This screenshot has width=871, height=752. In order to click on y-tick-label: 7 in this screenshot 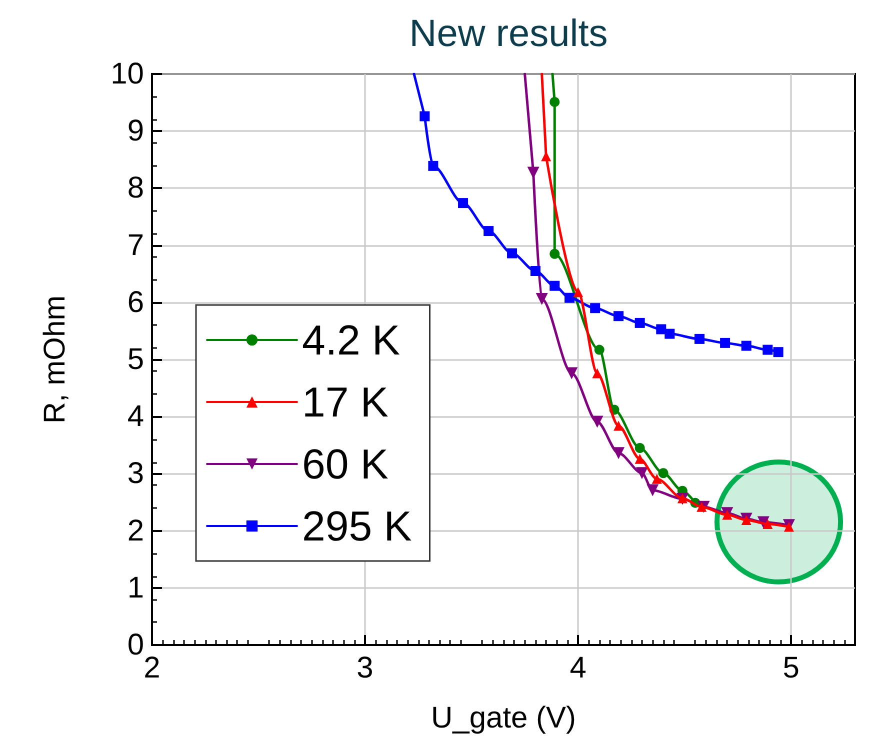, I will do `click(135, 245)`.